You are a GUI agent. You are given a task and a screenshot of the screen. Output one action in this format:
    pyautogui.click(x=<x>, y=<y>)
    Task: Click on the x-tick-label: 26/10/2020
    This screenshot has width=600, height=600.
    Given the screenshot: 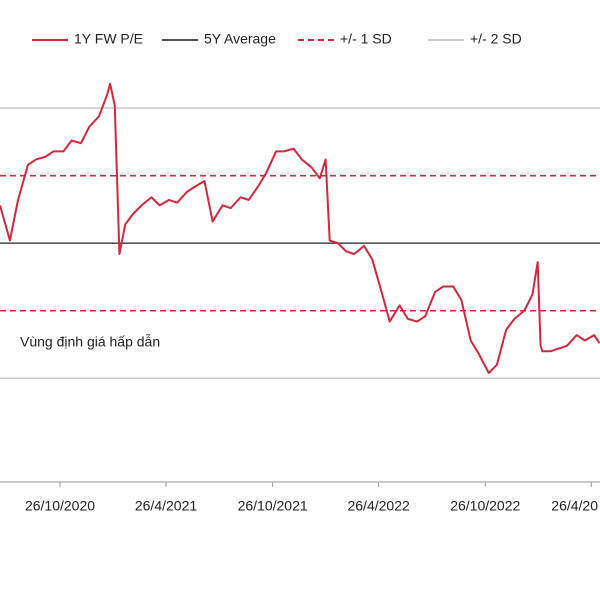 What is the action you would take?
    pyautogui.click(x=60, y=506)
    